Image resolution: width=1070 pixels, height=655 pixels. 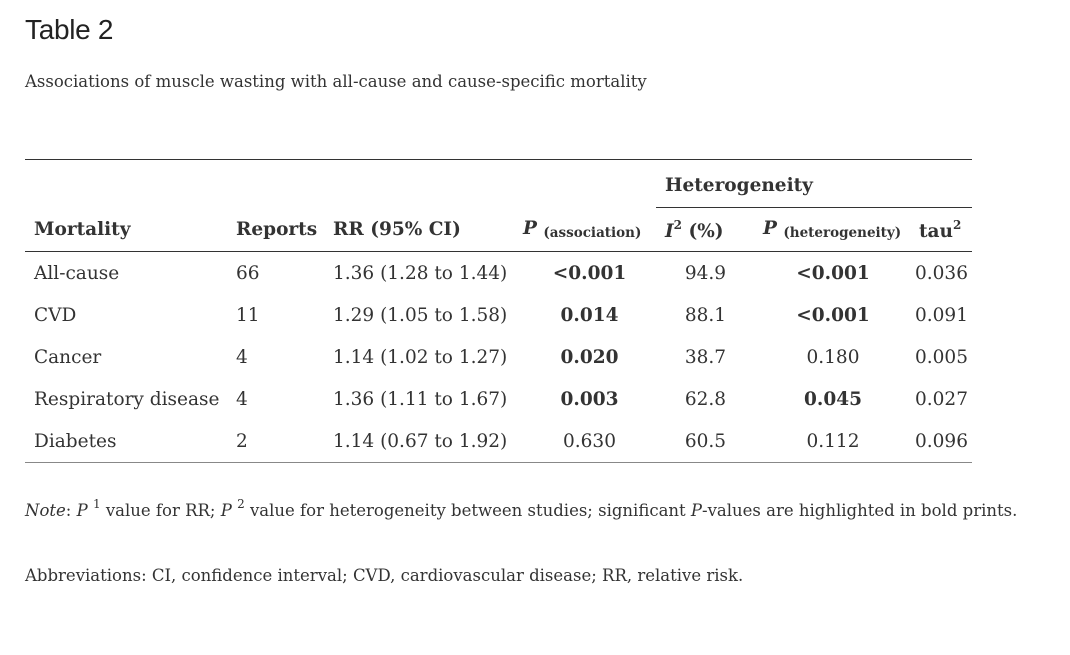 What do you see at coordinates (428, 441) in the screenshot?
I see `cell-rr: 1.14 (0.67 to 1.92)` at bounding box center [428, 441].